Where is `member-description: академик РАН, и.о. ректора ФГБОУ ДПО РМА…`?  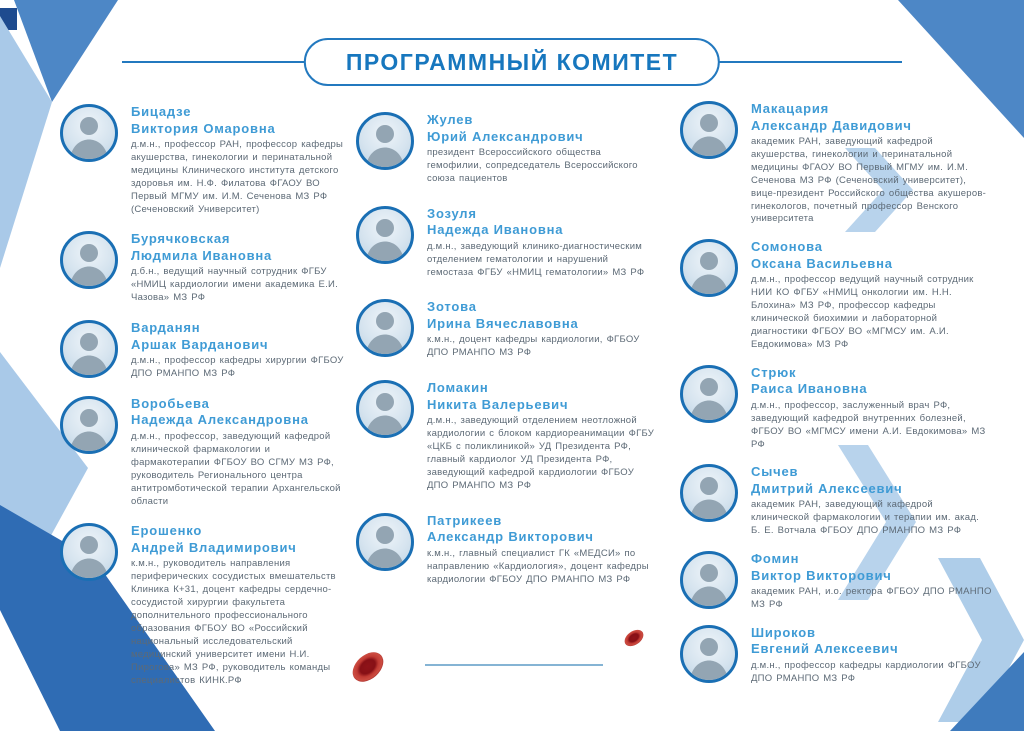 member-description: академик РАН, и.о. ректора ФГБОУ ДПО РМА… is located at coordinates (871, 598).